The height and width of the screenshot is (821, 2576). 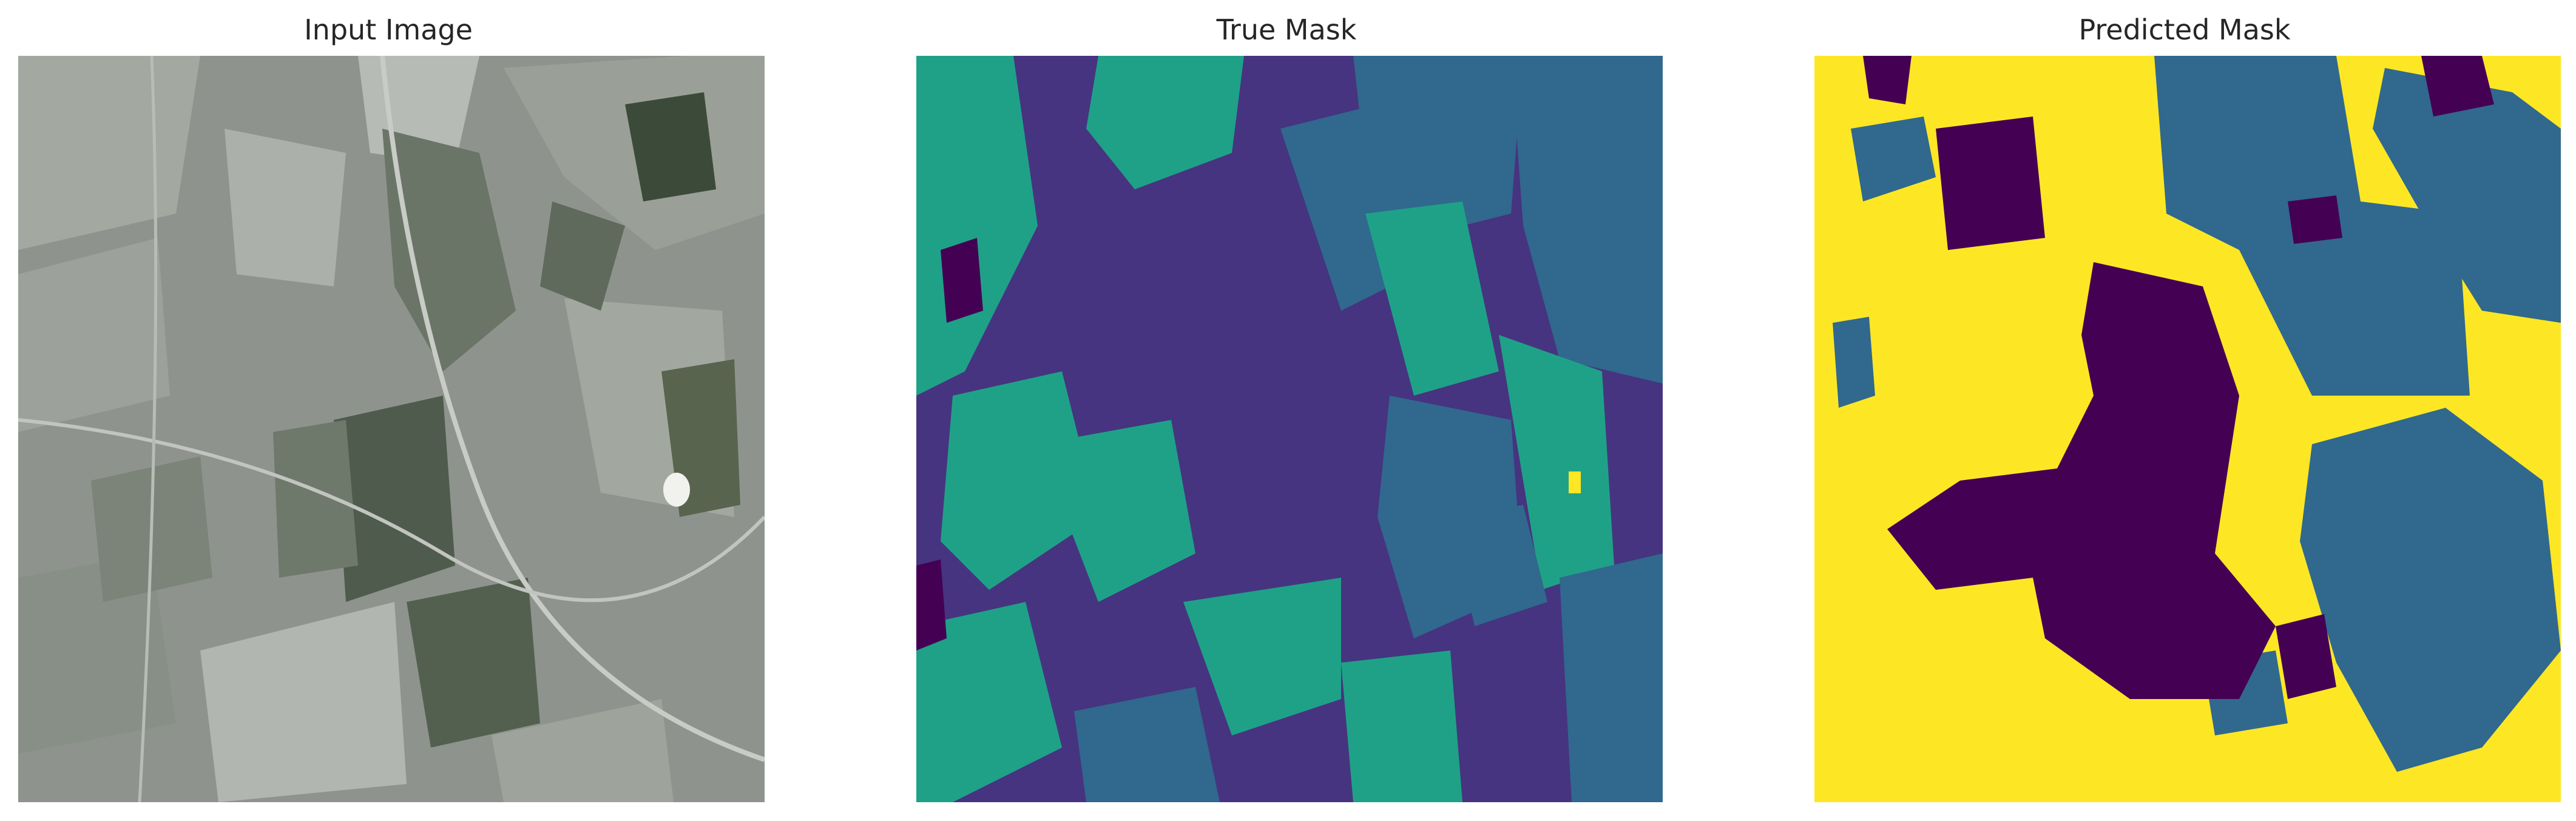 What do you see at coordinates (1286, 29) in the screenshot?
I see `true-mask-title: True Mask` at bounding box center [1286, 29].